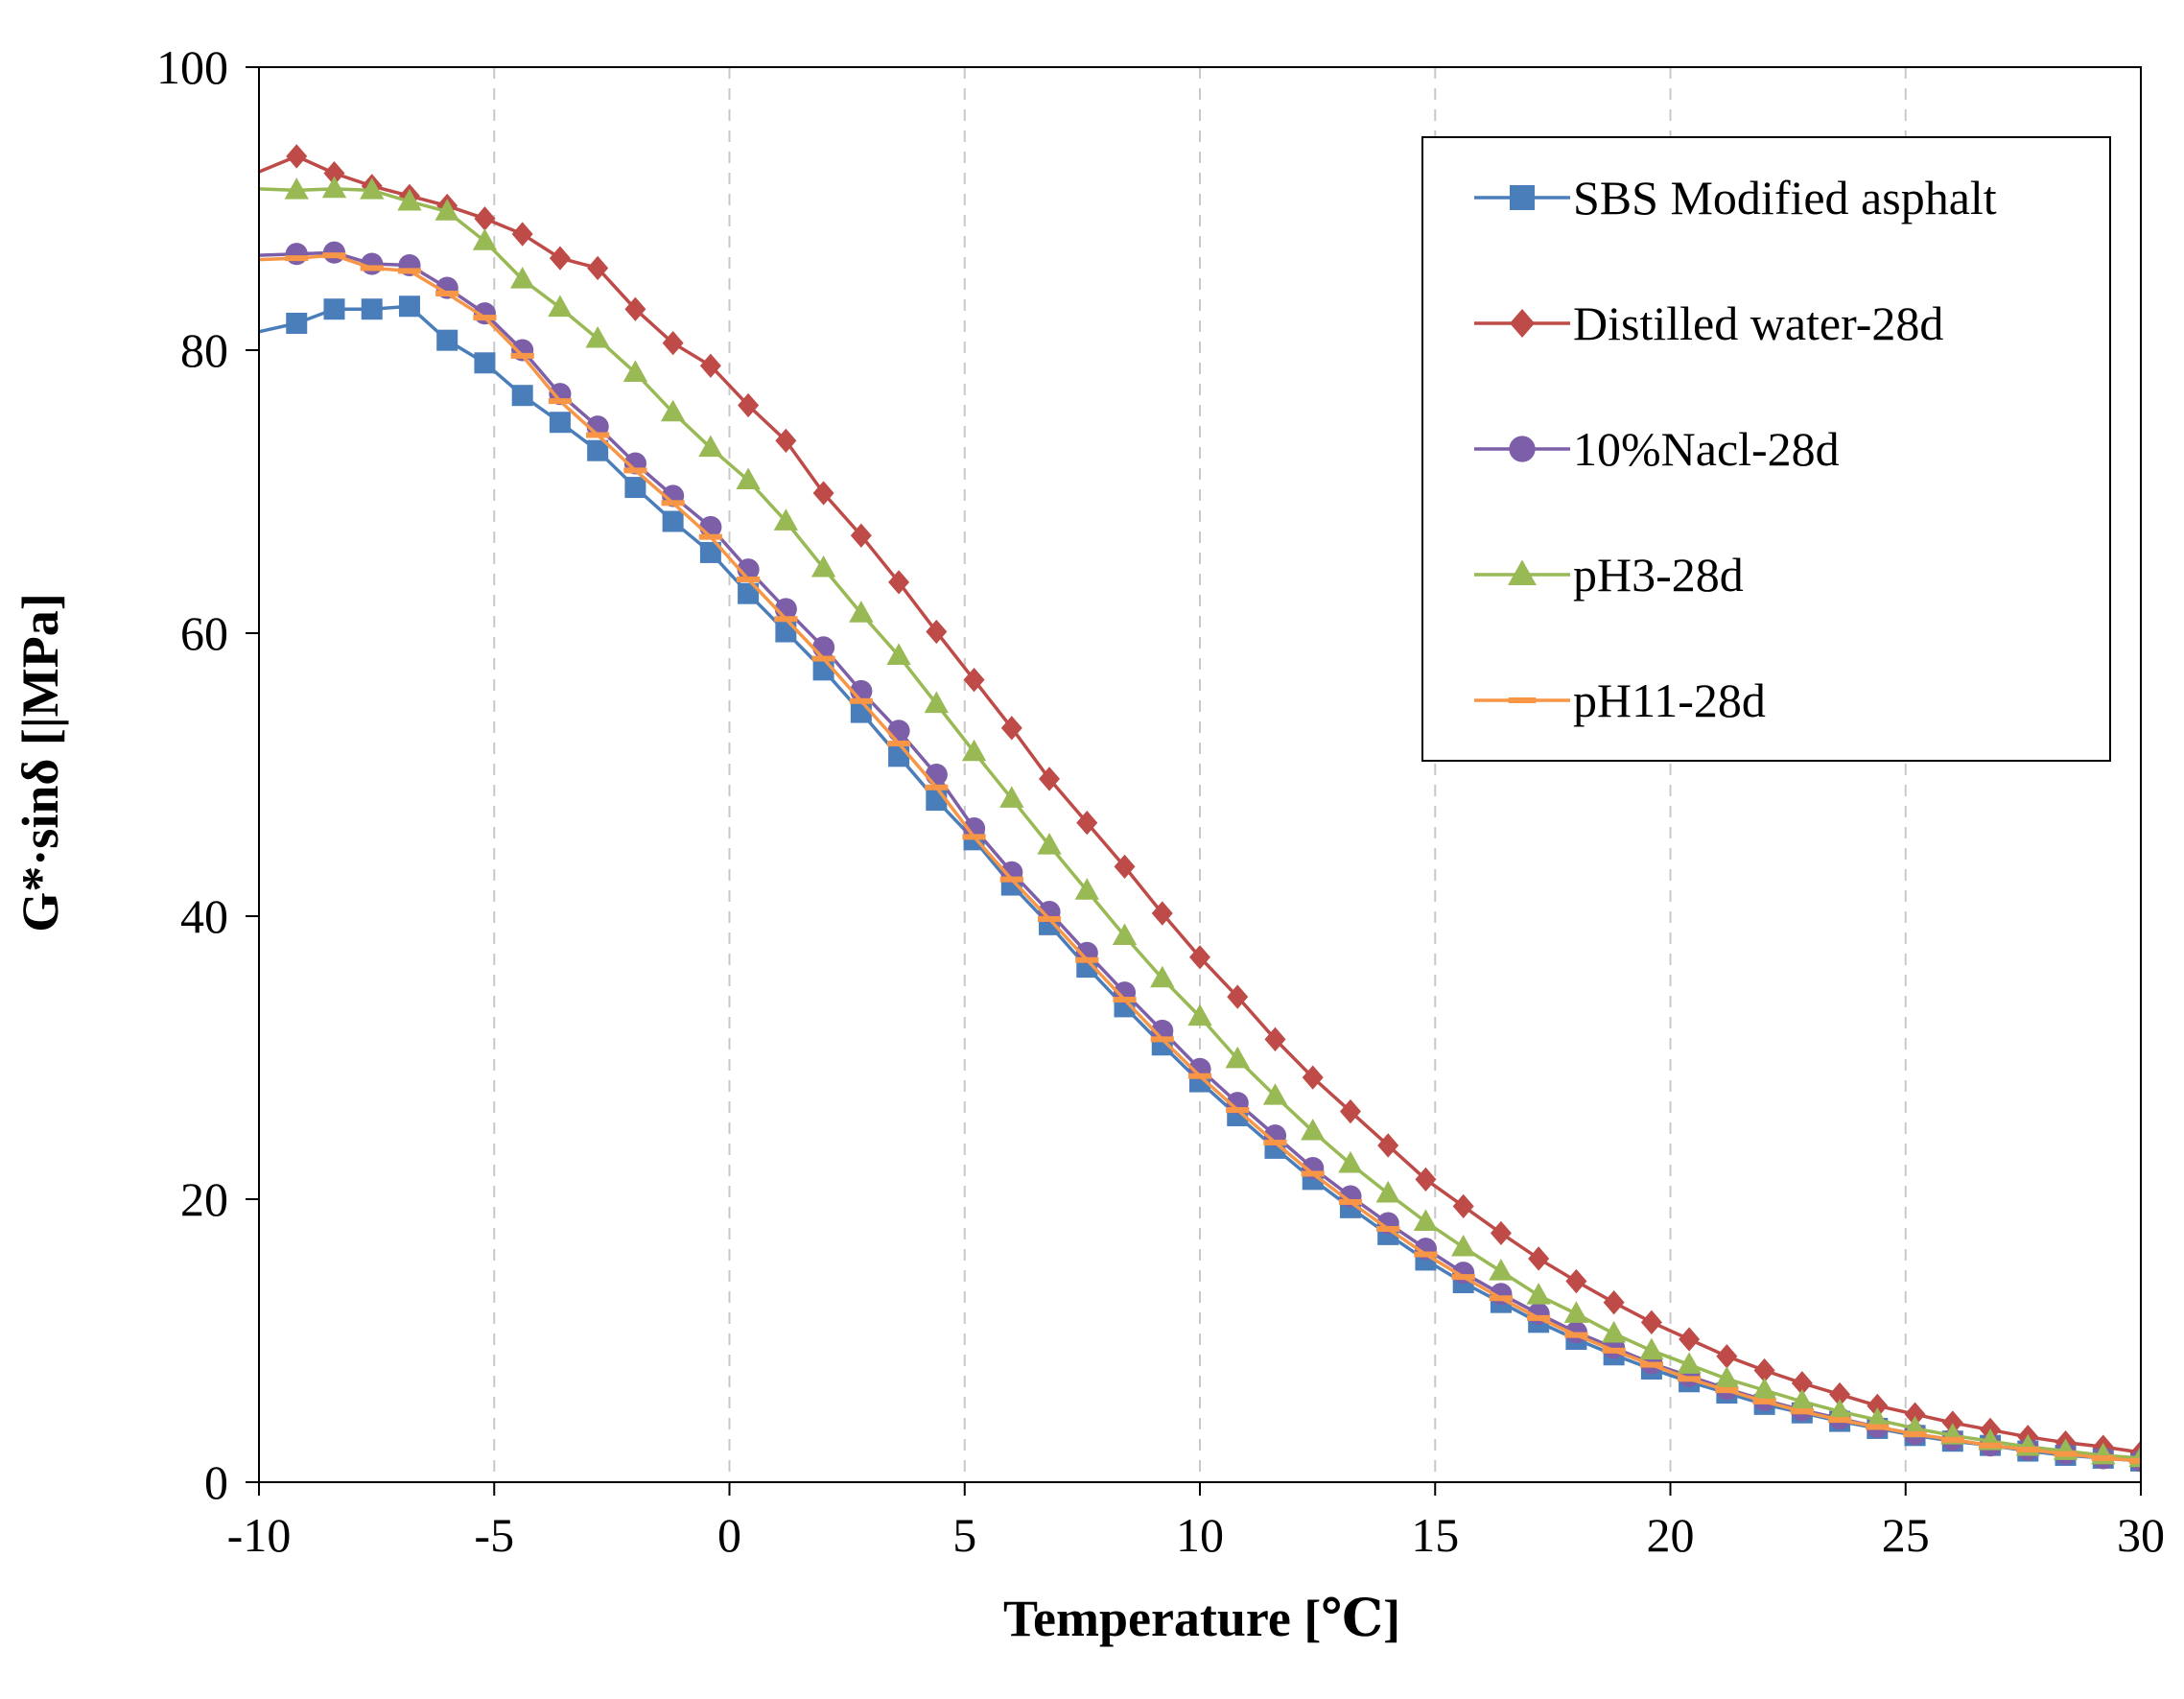  I want to click on x-tick-label: 15, so click(1435, 1535).